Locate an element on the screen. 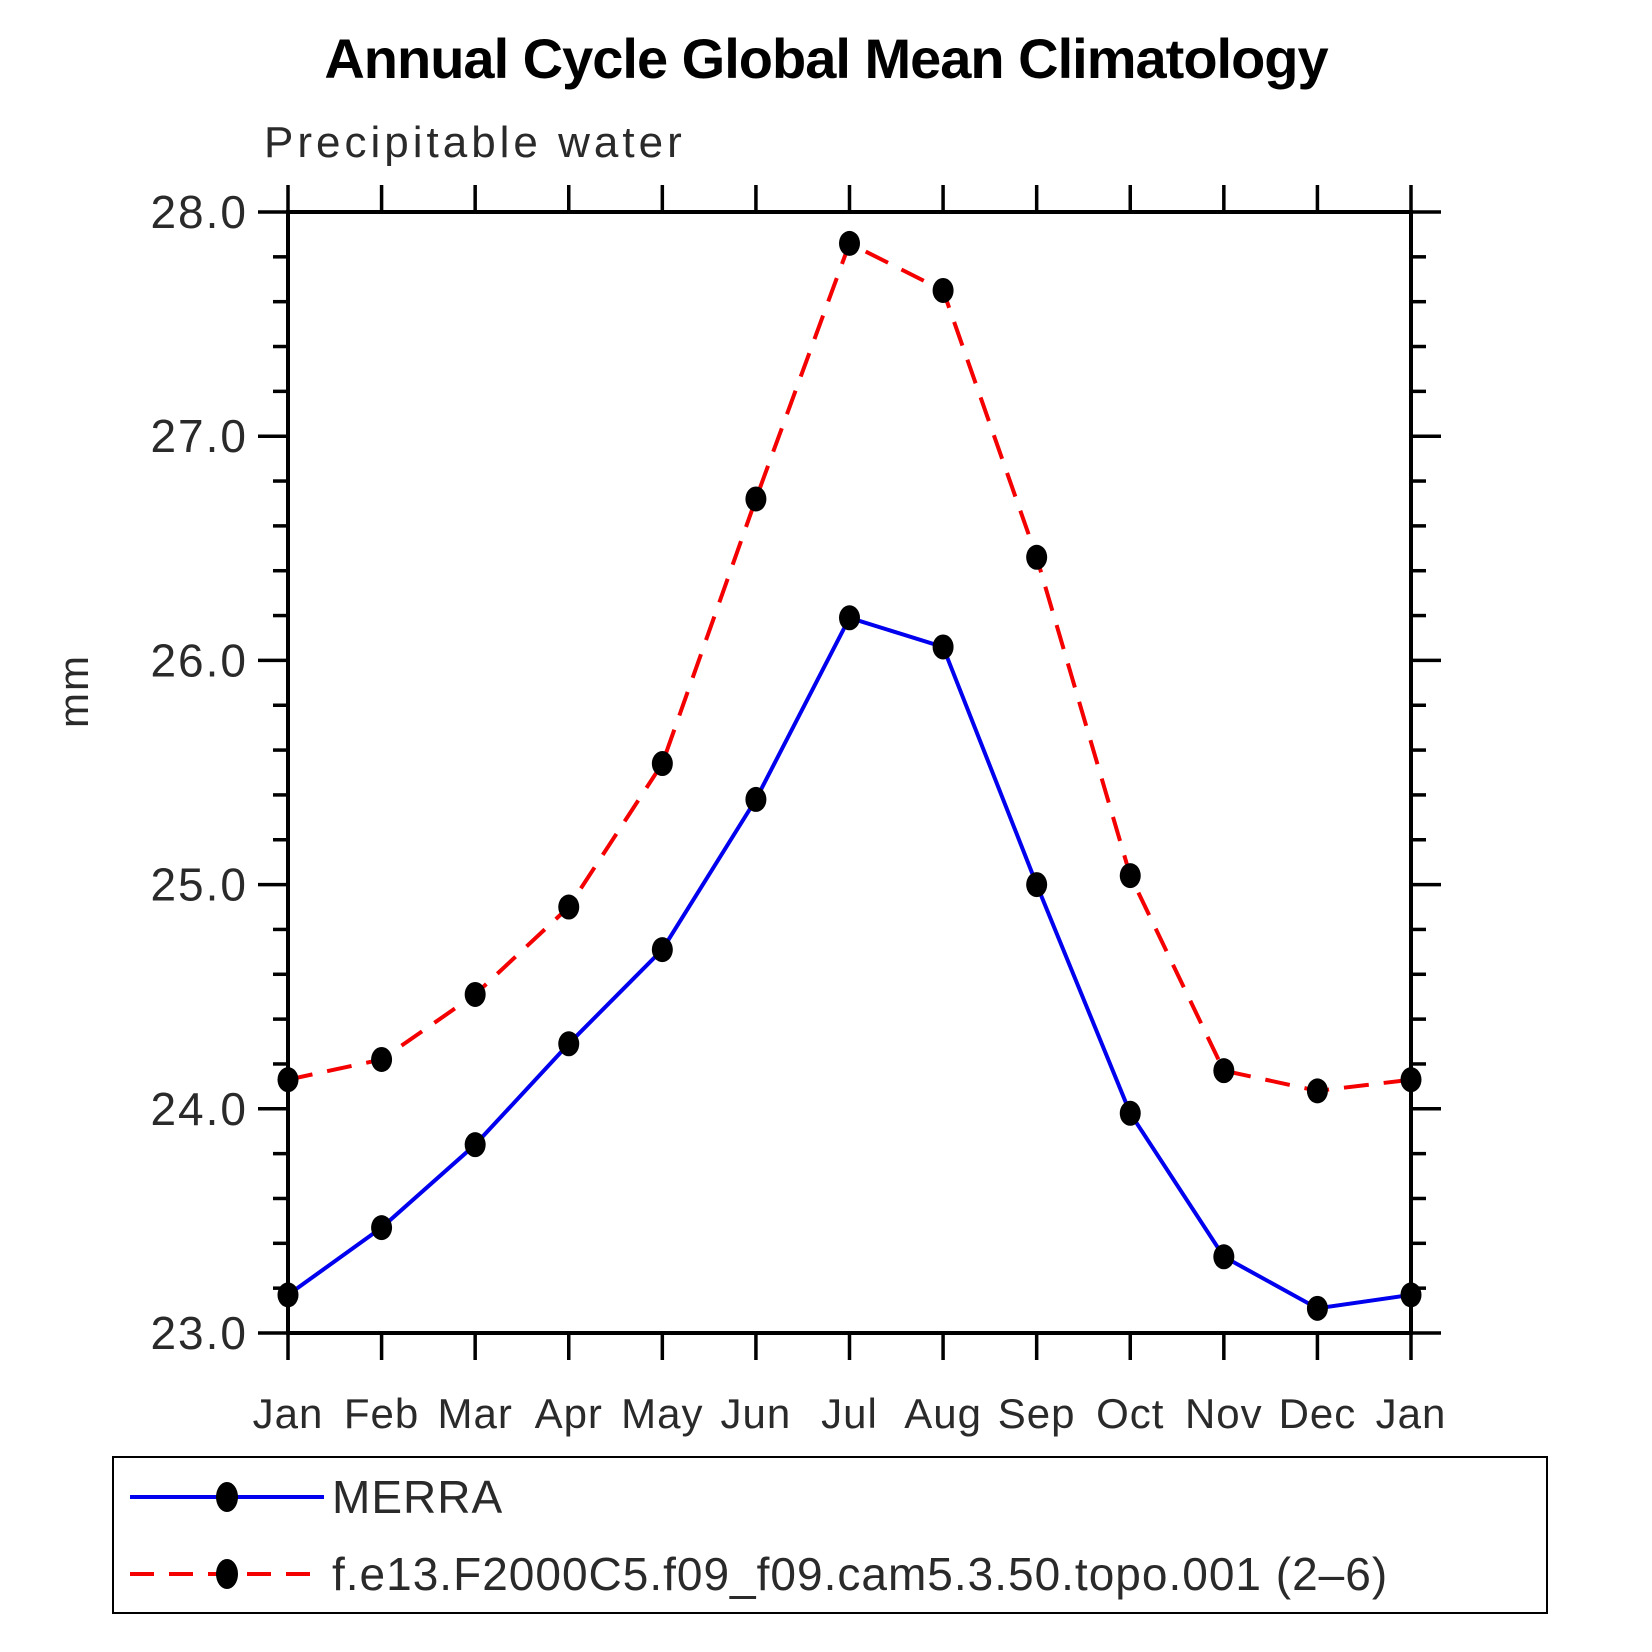 Image resolution: width=1652 pixels, height=1652 pixels. merra-marker-sample is located at coordinates (227, 1496).